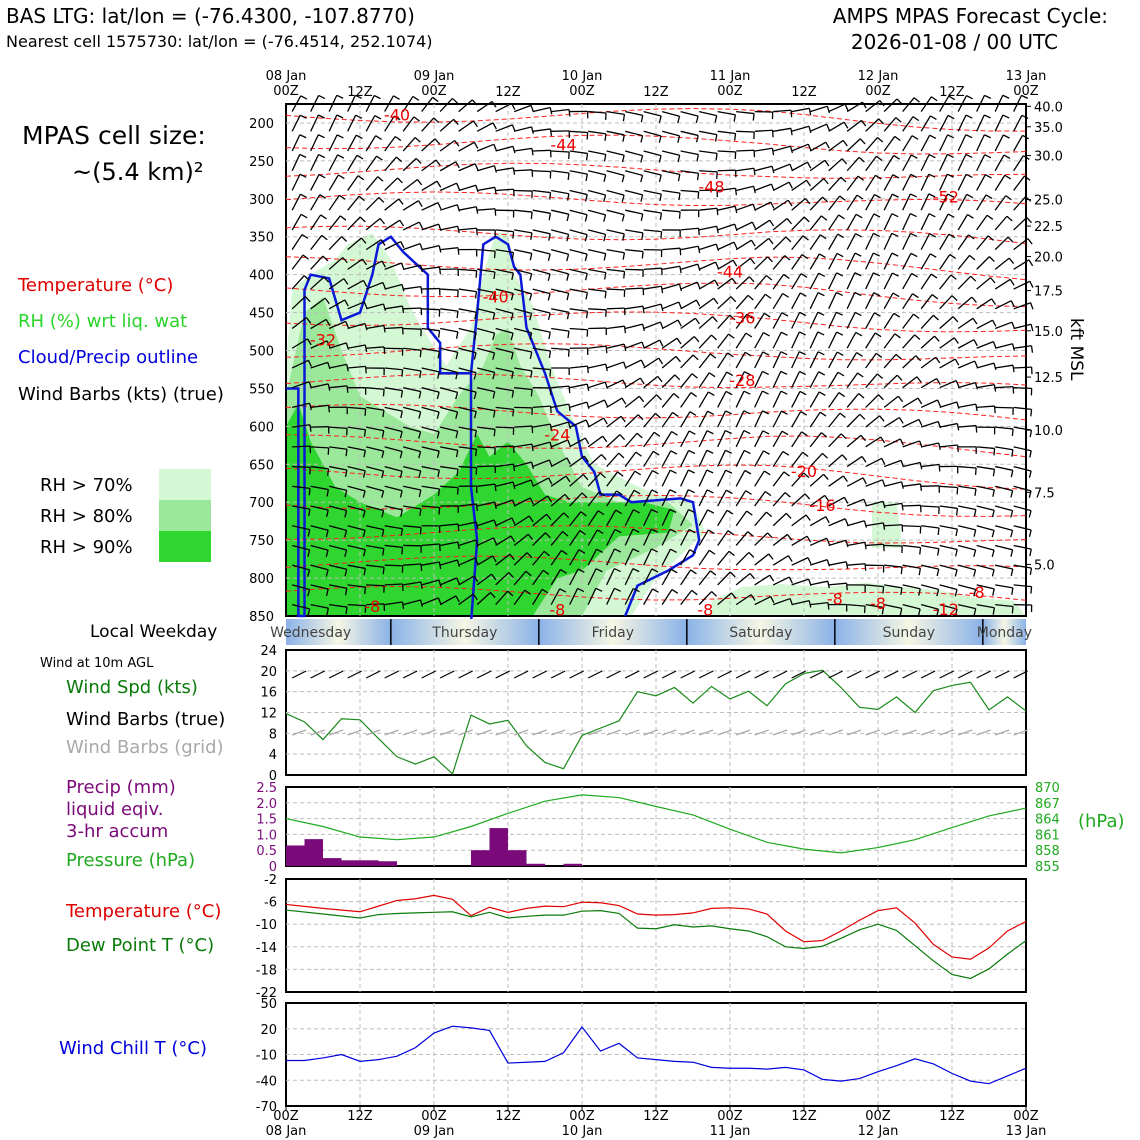 The height and width of the screenshot is (1140, 1140). I want to click on temperature-label: -36, so click(742, 318).